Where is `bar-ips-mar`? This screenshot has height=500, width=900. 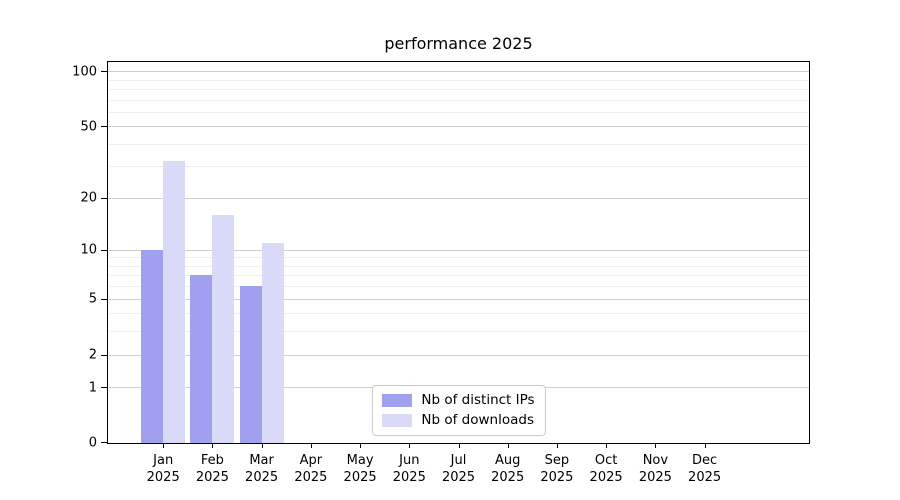
bar-ips-mar is located at coordinates (250, 364).